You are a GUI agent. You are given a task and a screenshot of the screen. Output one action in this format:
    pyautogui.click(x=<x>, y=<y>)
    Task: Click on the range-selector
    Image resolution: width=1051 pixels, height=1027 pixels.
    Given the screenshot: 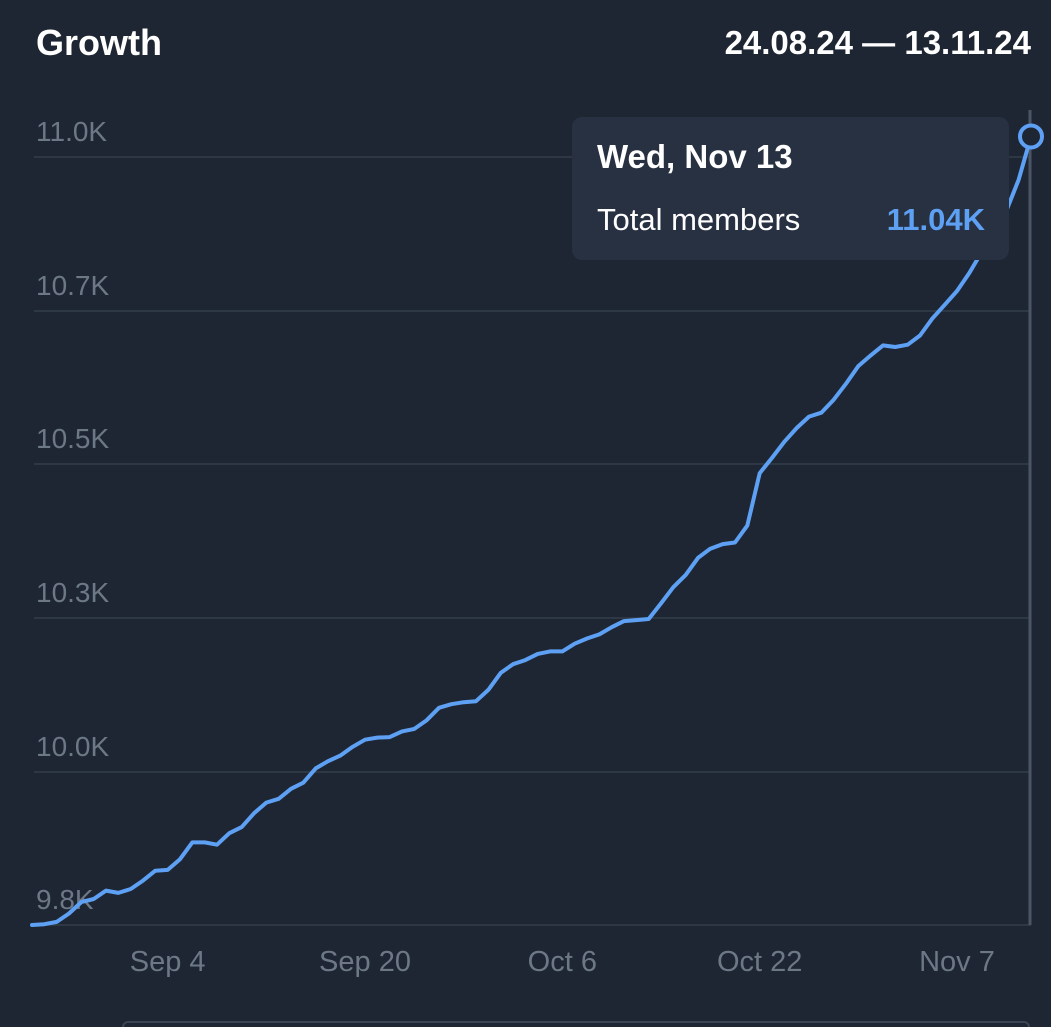 What is the action you would take?
    pyautogui.click(x=576, y=1024)
    